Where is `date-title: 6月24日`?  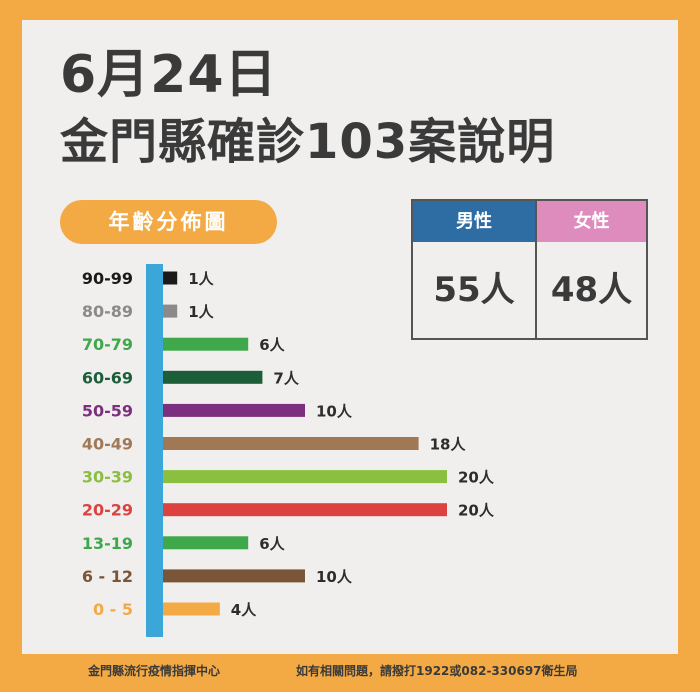 date-title: 6月24日 is located at coordinates (169, 75).